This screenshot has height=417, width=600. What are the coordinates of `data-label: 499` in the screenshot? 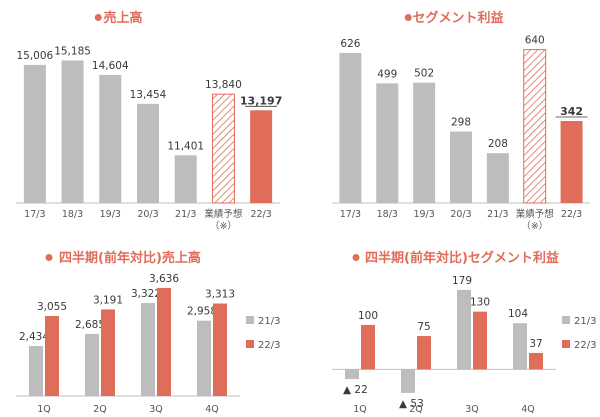 It's located at (387, 74).